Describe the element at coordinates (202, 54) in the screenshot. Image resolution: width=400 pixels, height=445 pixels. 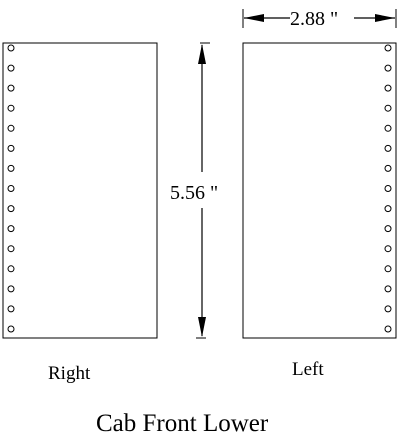
I see `height-arrow-up` at that location.